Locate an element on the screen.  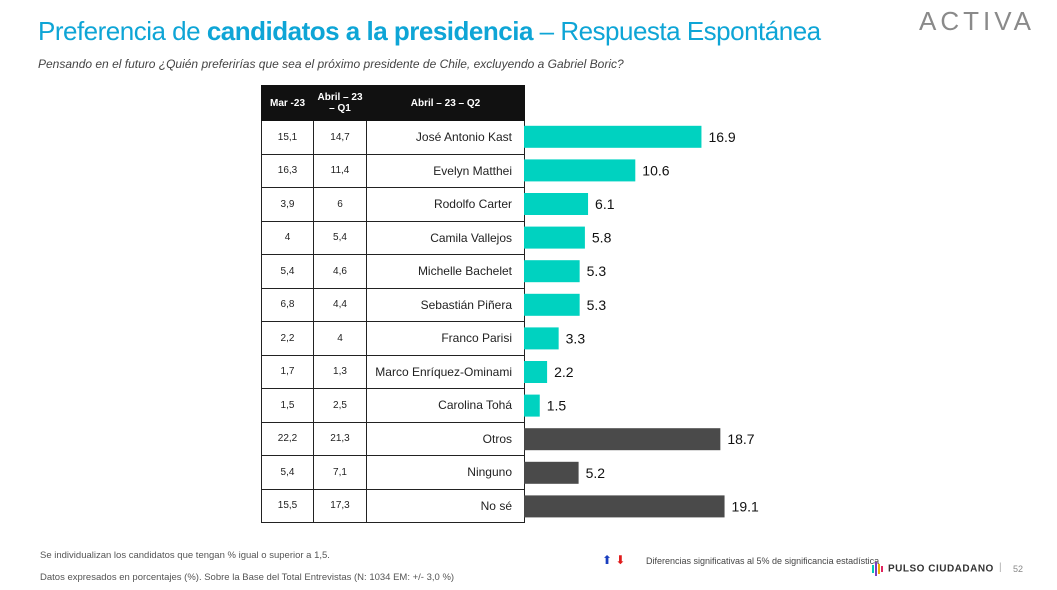
page-number: 52 is located at coordinates (1018, 569).